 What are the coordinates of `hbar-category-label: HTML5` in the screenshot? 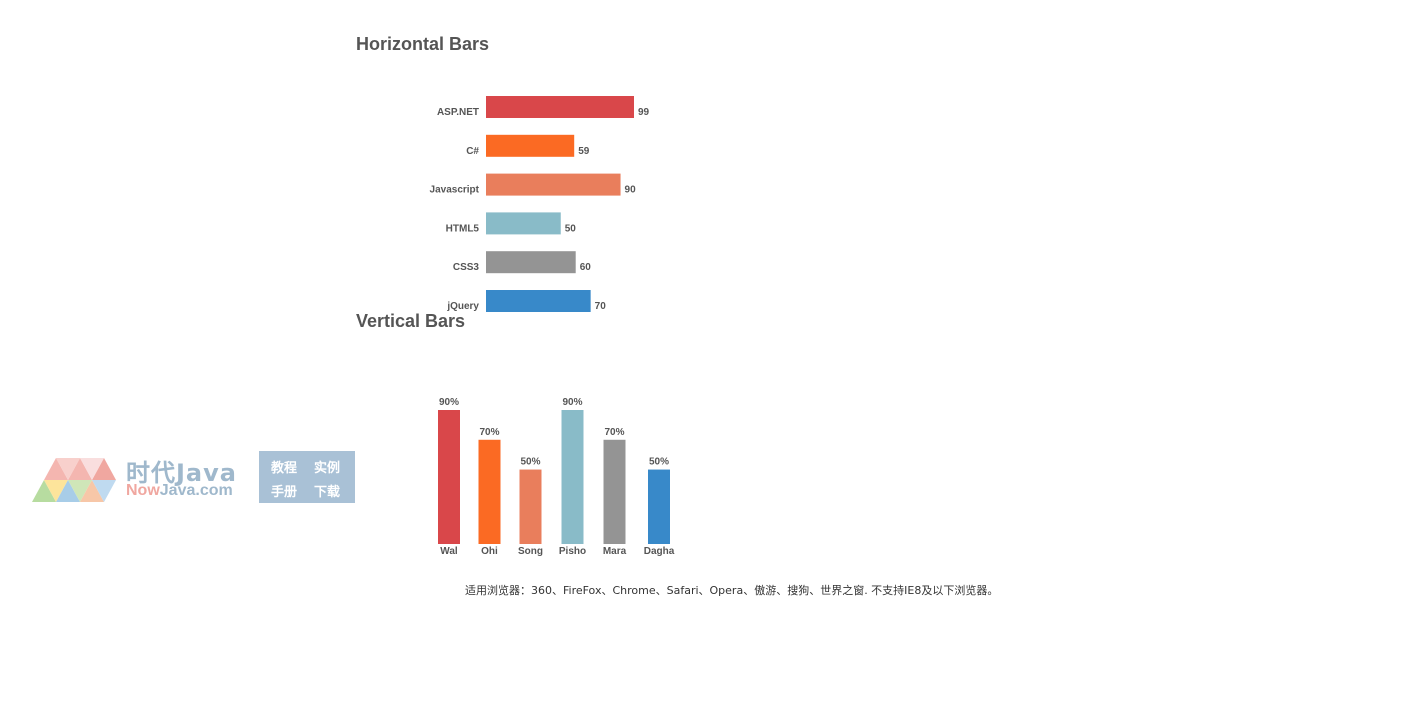 It's located at (463, 228).